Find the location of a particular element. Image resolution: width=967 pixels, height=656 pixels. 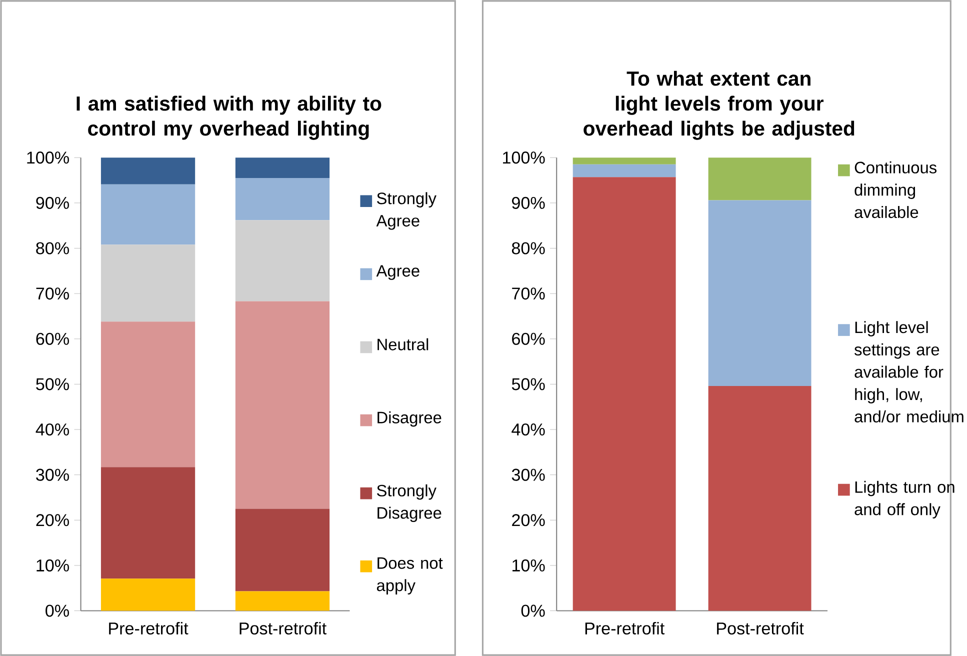

legend-label: Does not apply is located at coordinates (409, 575).